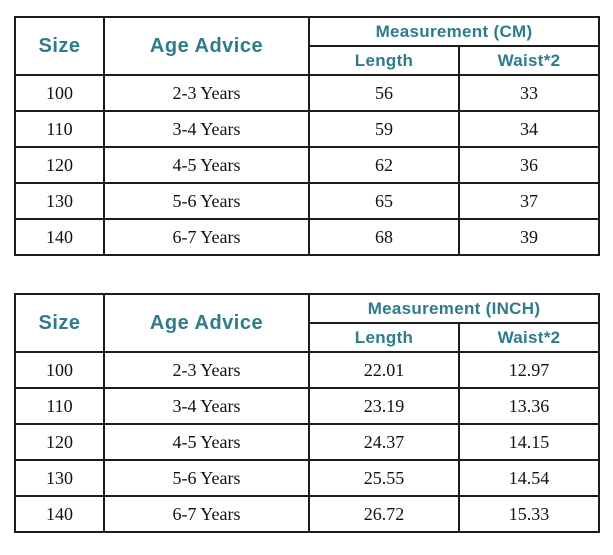 This screenshot has width=613, height=555. I want to click on cell-length: 22.01, so click(384, 370).